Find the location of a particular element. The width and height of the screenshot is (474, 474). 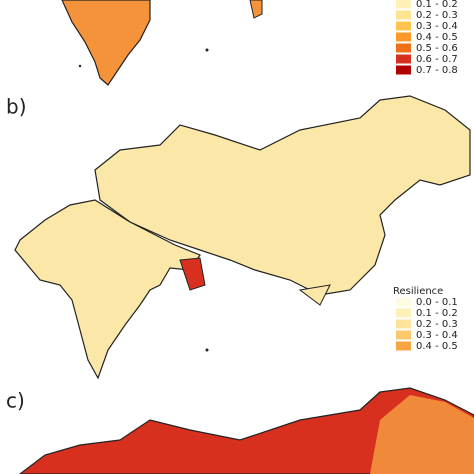

legend-label: 0.0 - 0.1 is located at coordinates (437, 302).